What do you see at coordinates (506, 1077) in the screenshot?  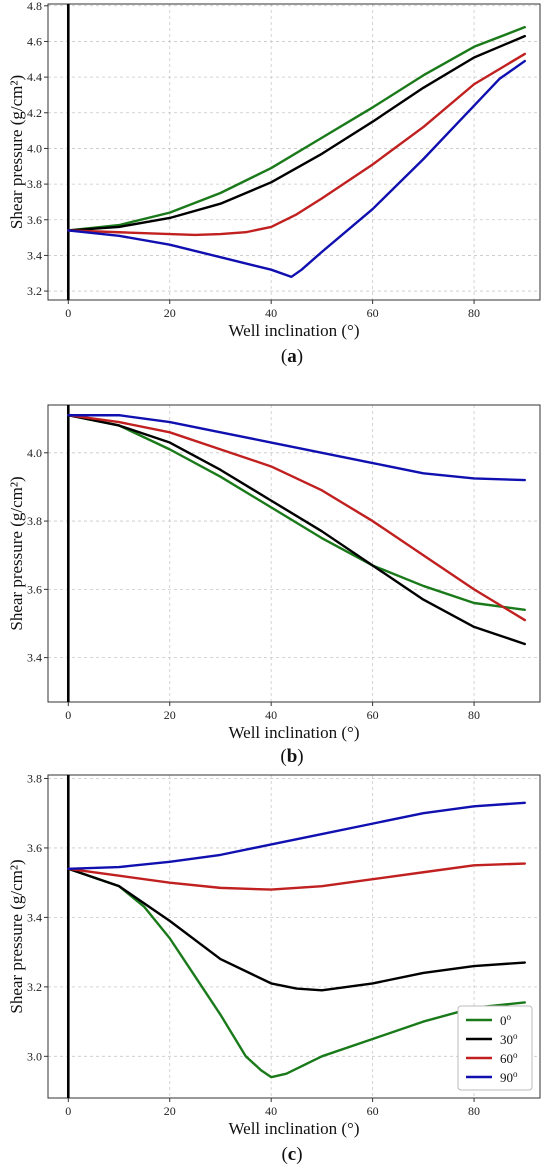 I see `legend-label-value: 90` at bounding box center [506, 1077].